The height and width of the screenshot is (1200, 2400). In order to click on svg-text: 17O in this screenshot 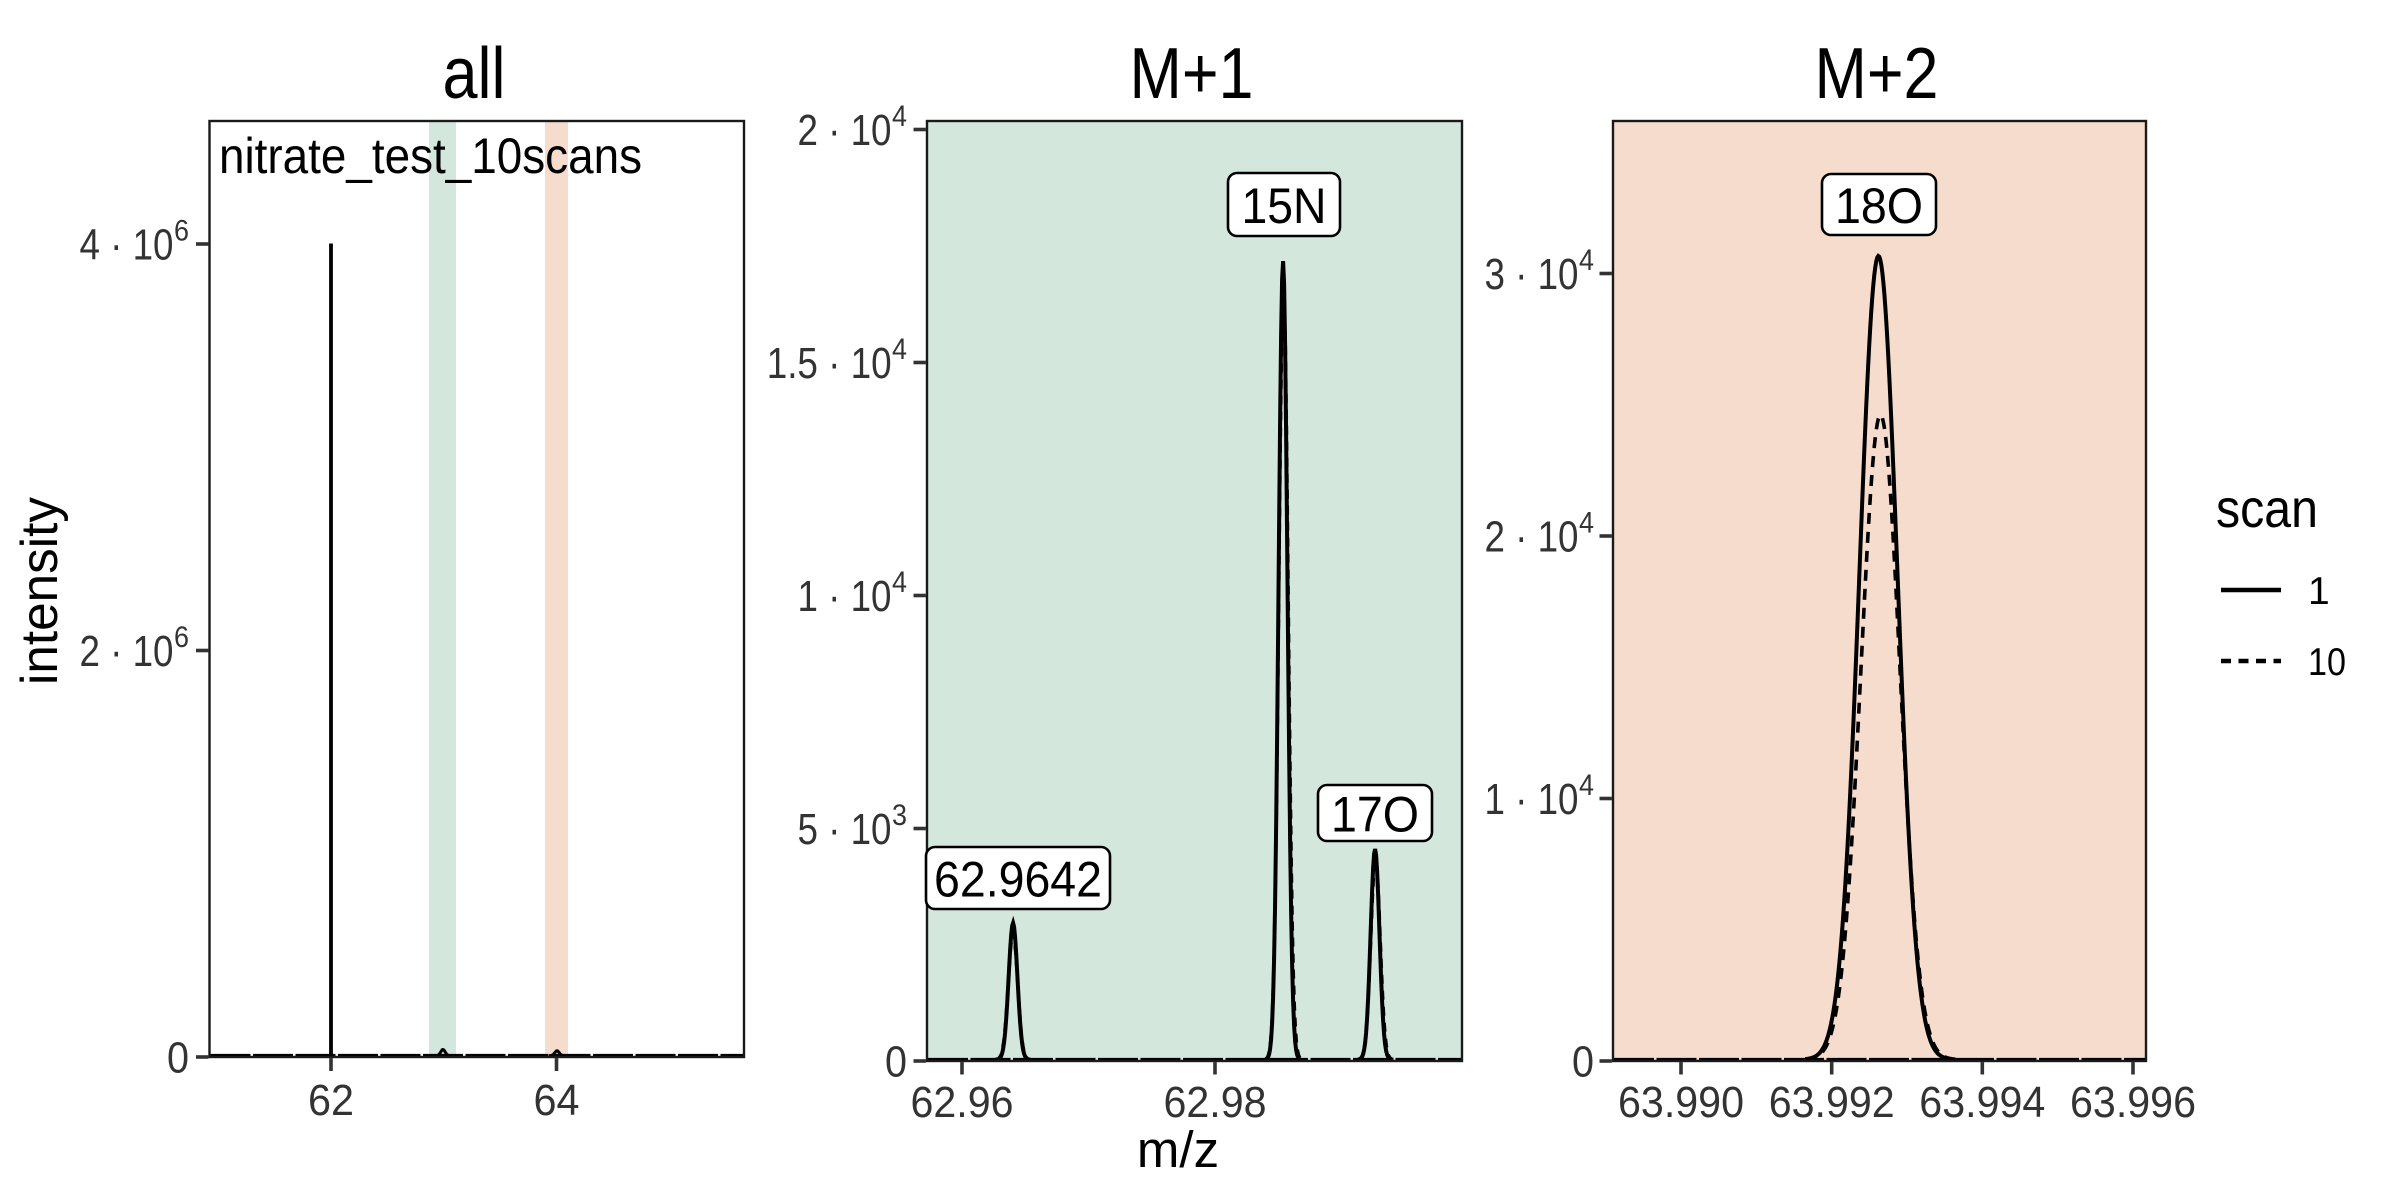, I will do `click(1375, 815)`.